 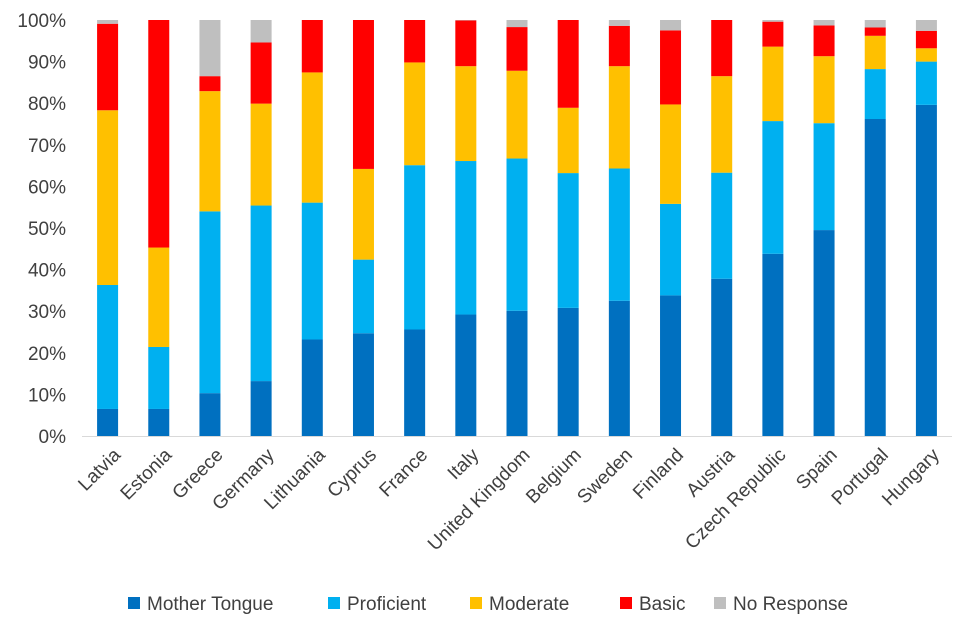 What do you see at coordinates (47, 187) in the screenshot?
I see `y-tick-label: 60%` at bounding box center [47, 187].